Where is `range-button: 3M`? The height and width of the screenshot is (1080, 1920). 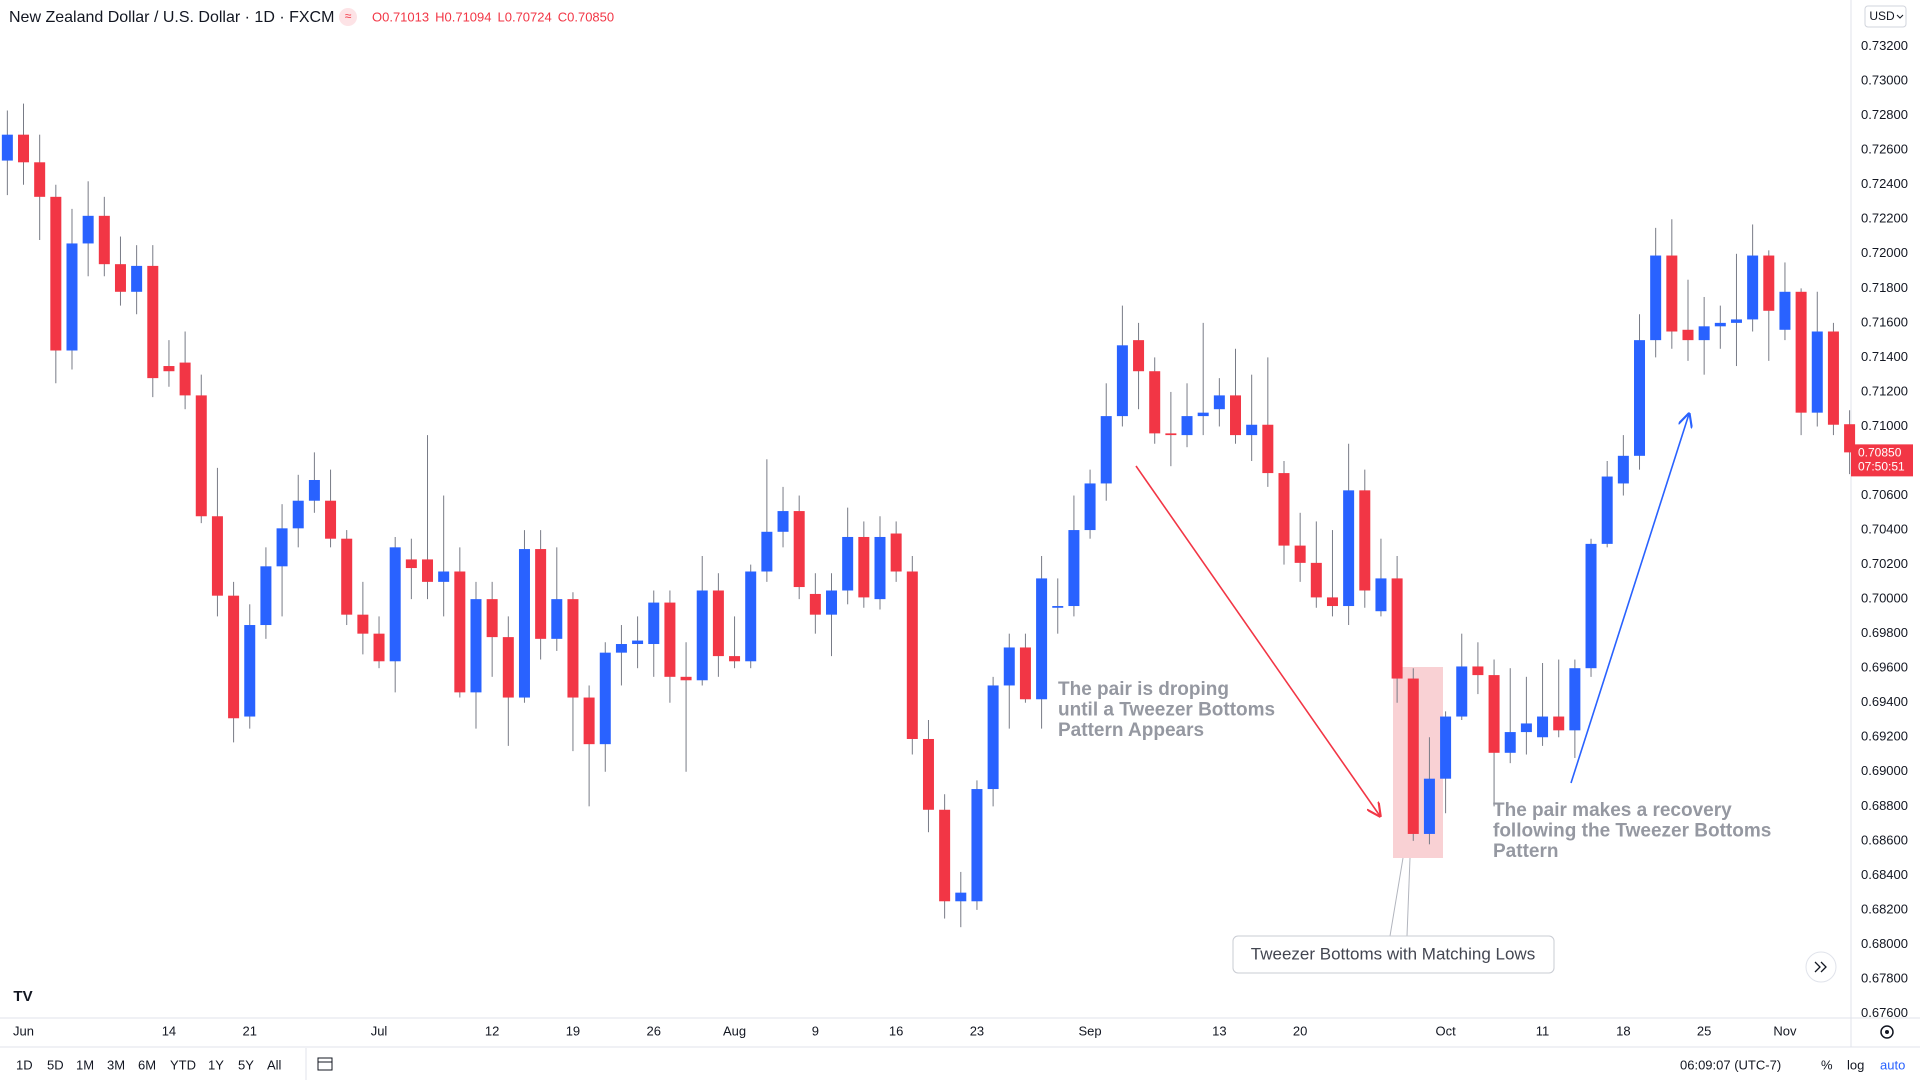
range-button: 3M is located at coordinates (116, 1064).